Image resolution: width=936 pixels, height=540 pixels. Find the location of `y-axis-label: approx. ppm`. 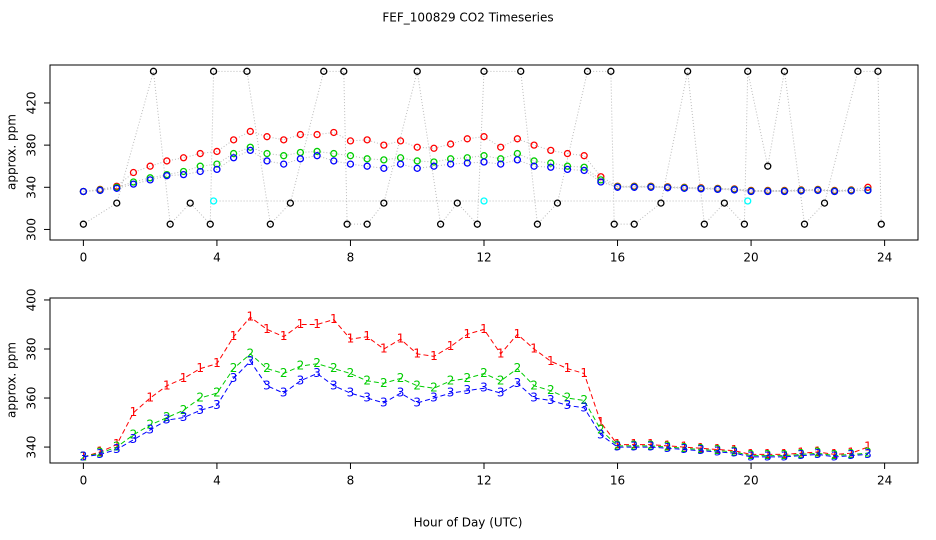

y-axis-label: approx. ppm is located at coordinates (12, 380).